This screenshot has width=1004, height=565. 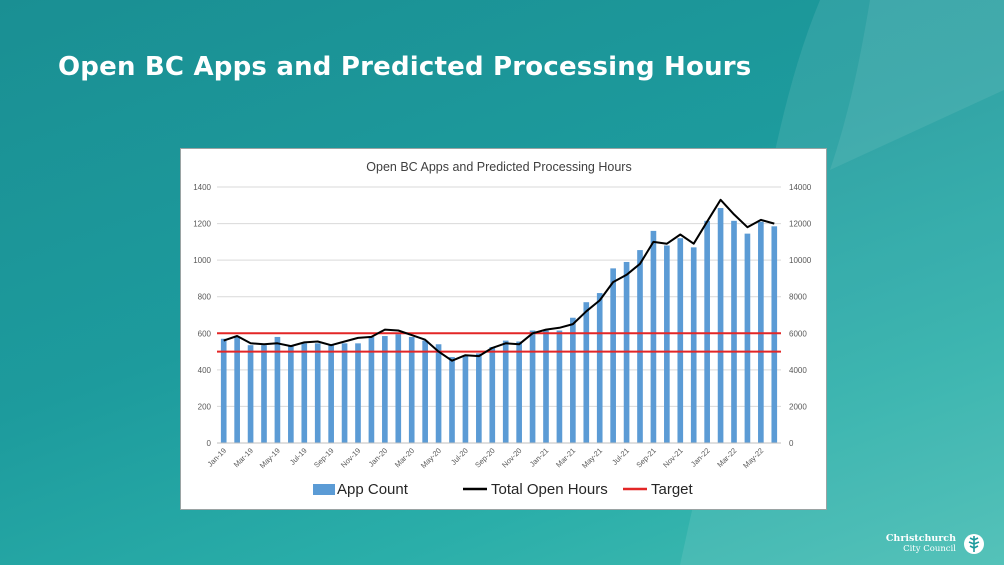 What do you see at coordinates (798, 333) in the screenshot?
I see `y-right-tick-label: 6000` at bounding box center [798, 333].